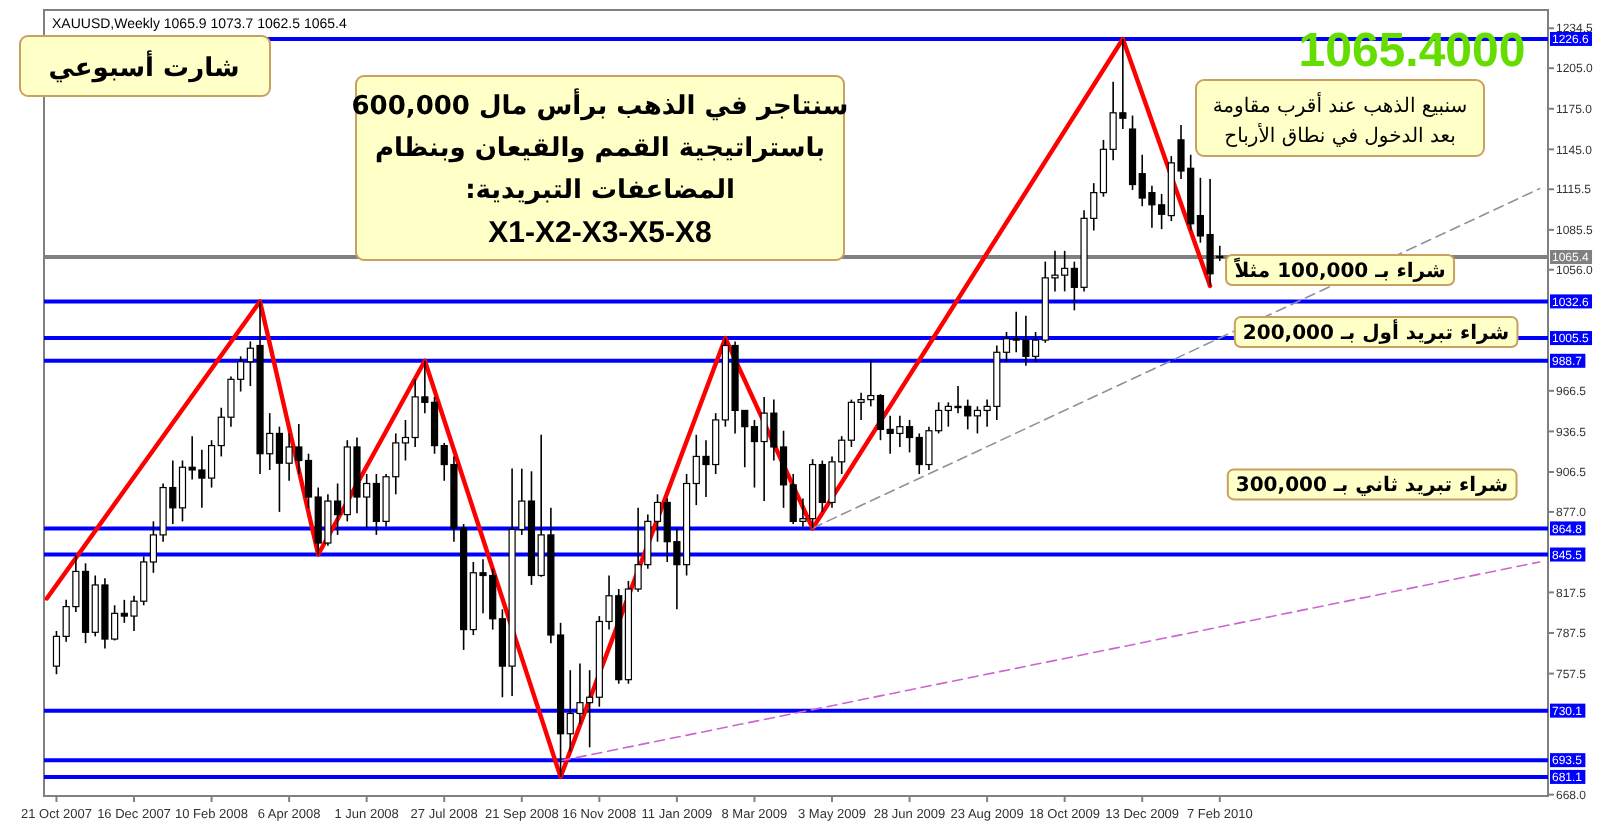 The width and height of the screenshot is (1600, 824). What do you see at coordinates (1340, 269) in the screenshot?
I see `annotation: شراء بـ 100,000 مثلاً` at bounding box center [1340, 269].